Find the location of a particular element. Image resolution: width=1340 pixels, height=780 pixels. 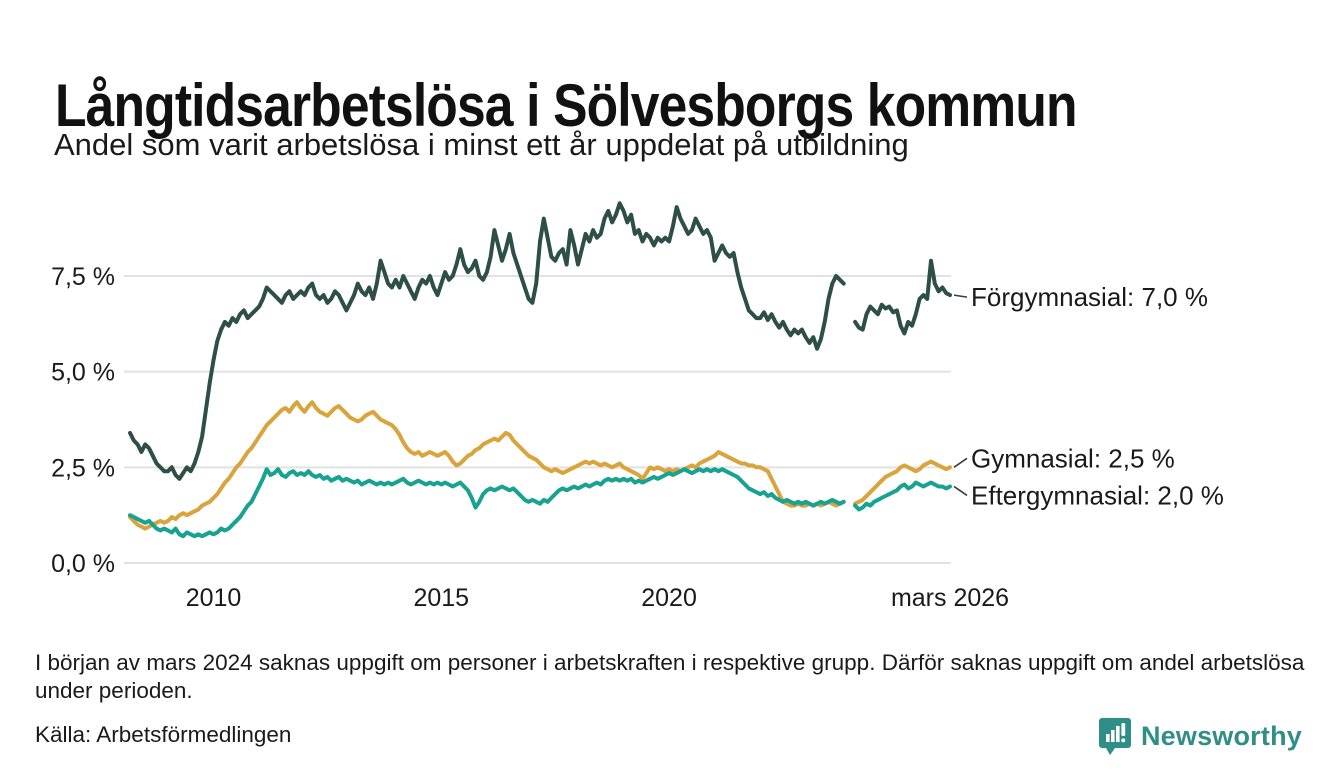

newsworthy-logo-icon is located at coordinates (1114, 736).